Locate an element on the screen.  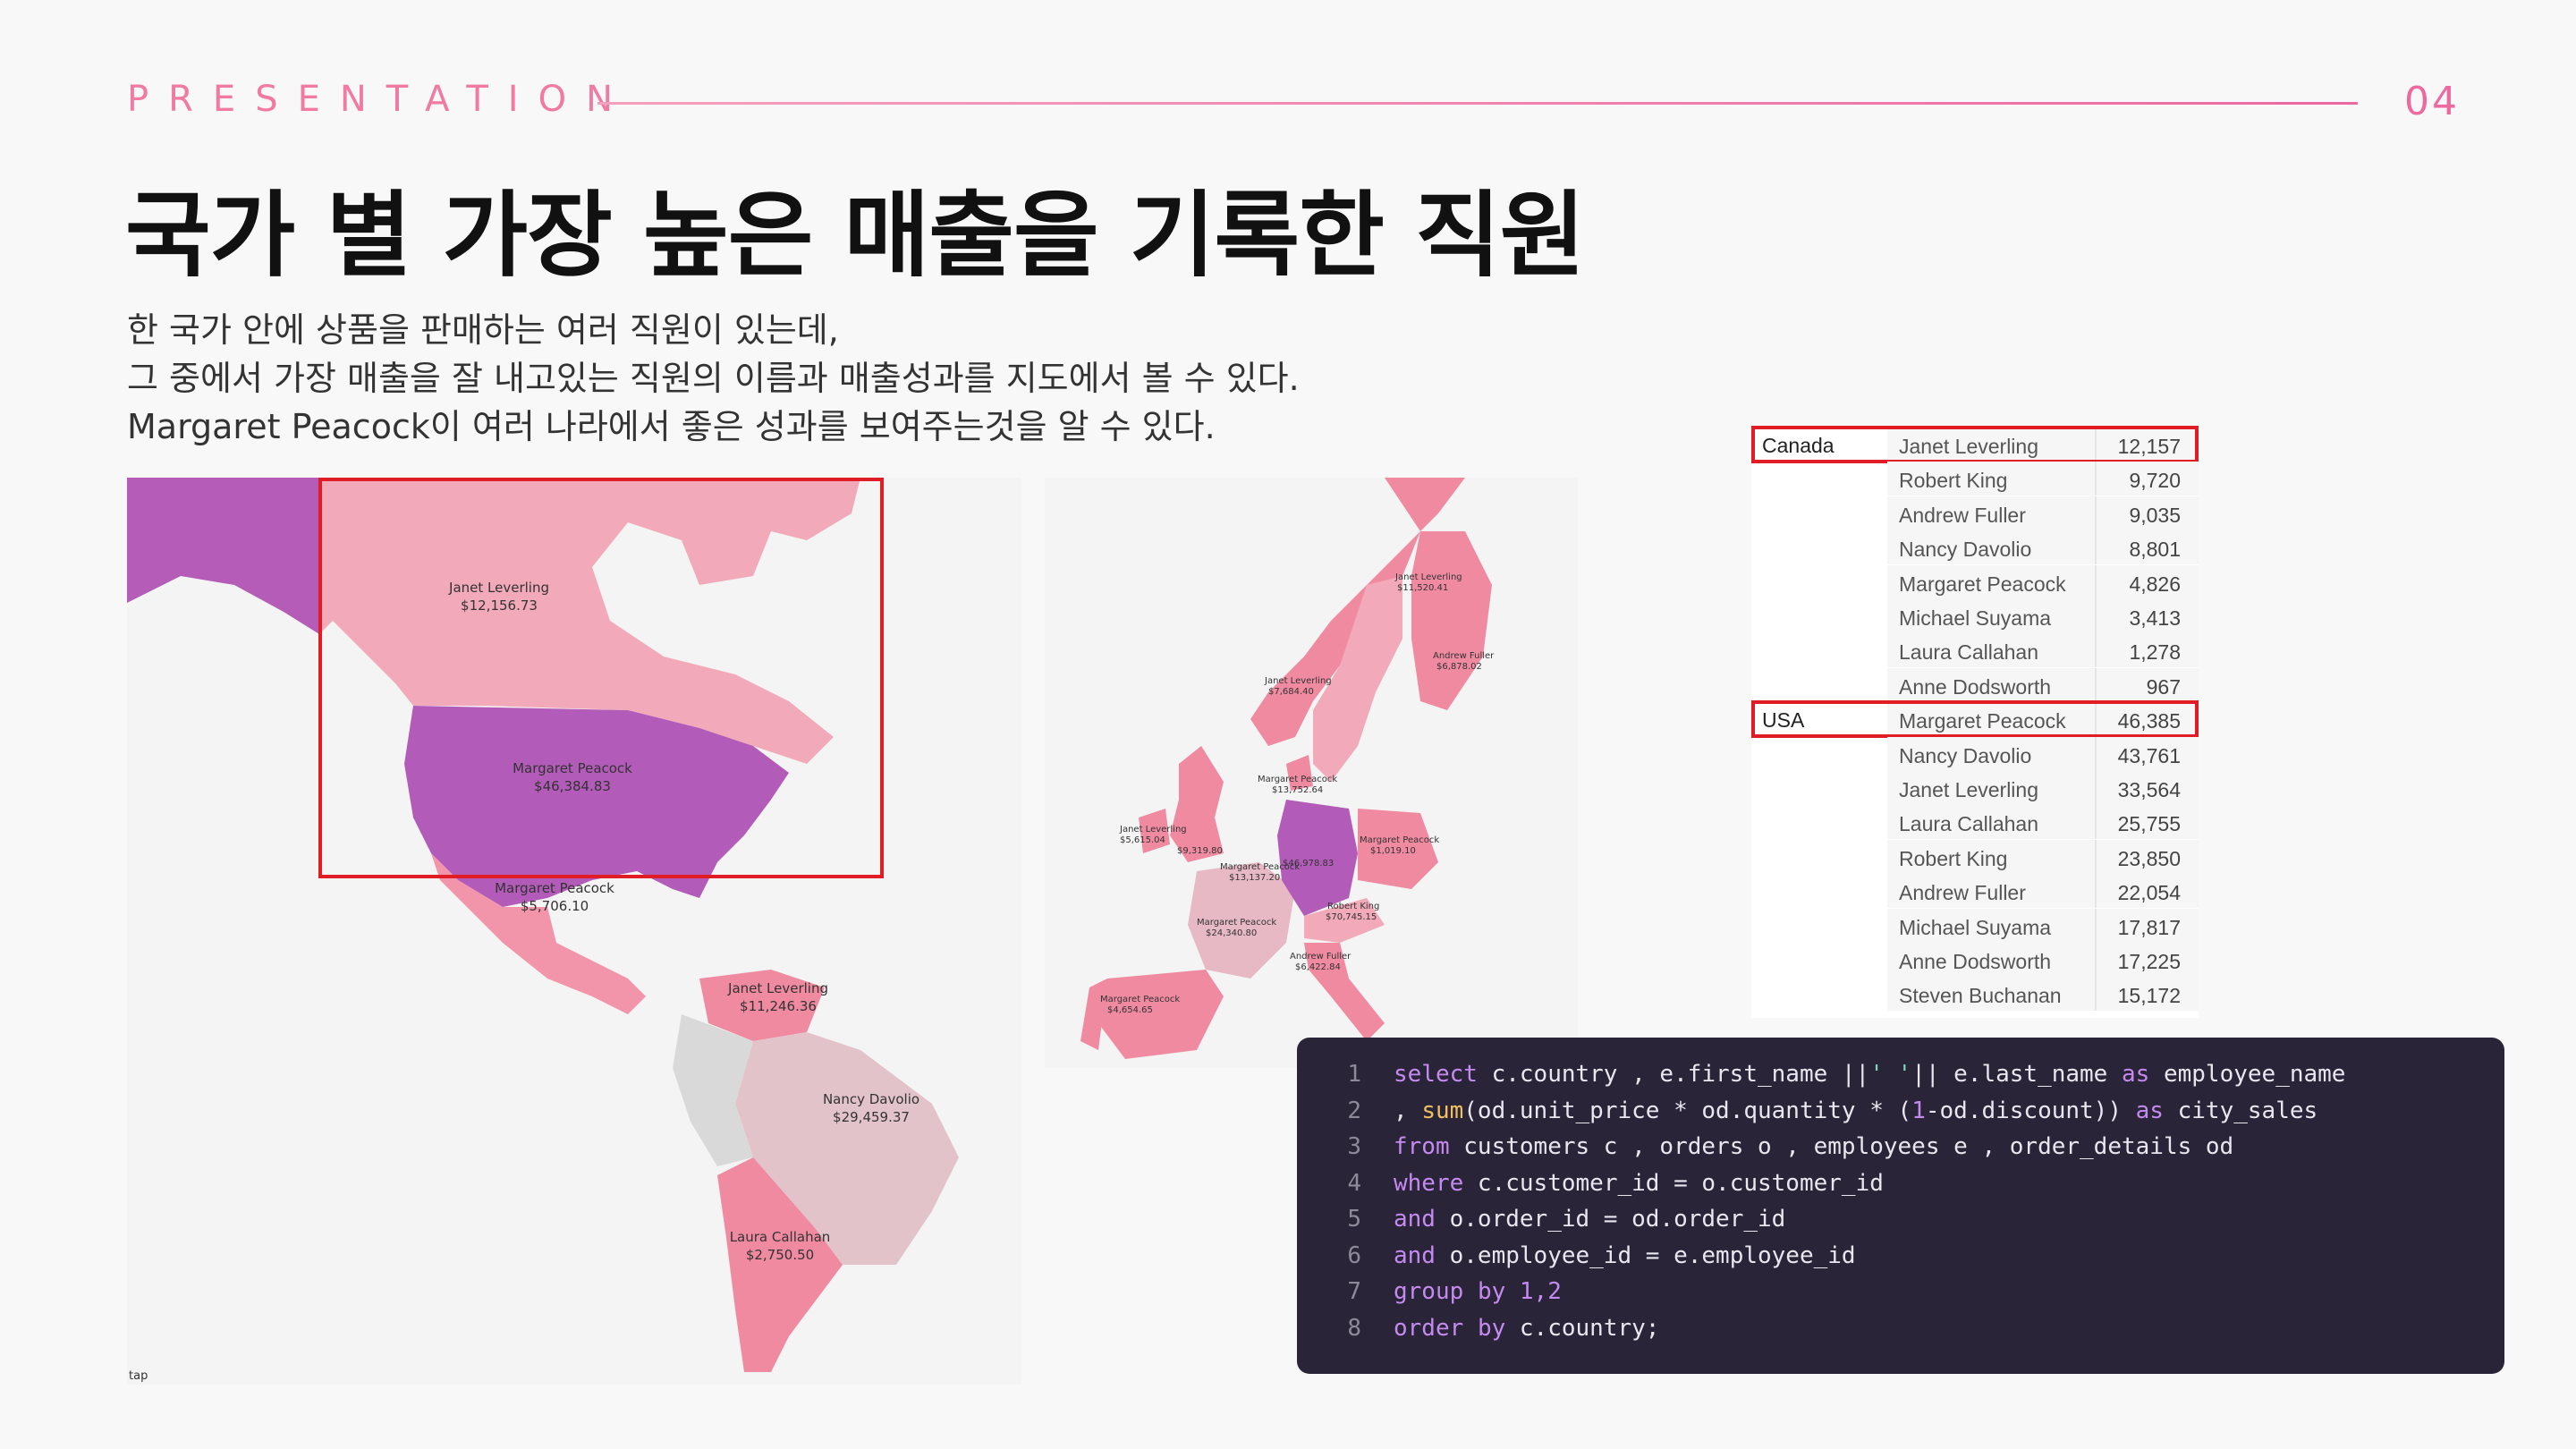
table-cell-sales: 15,172 is located at coordinates (2149, 996).